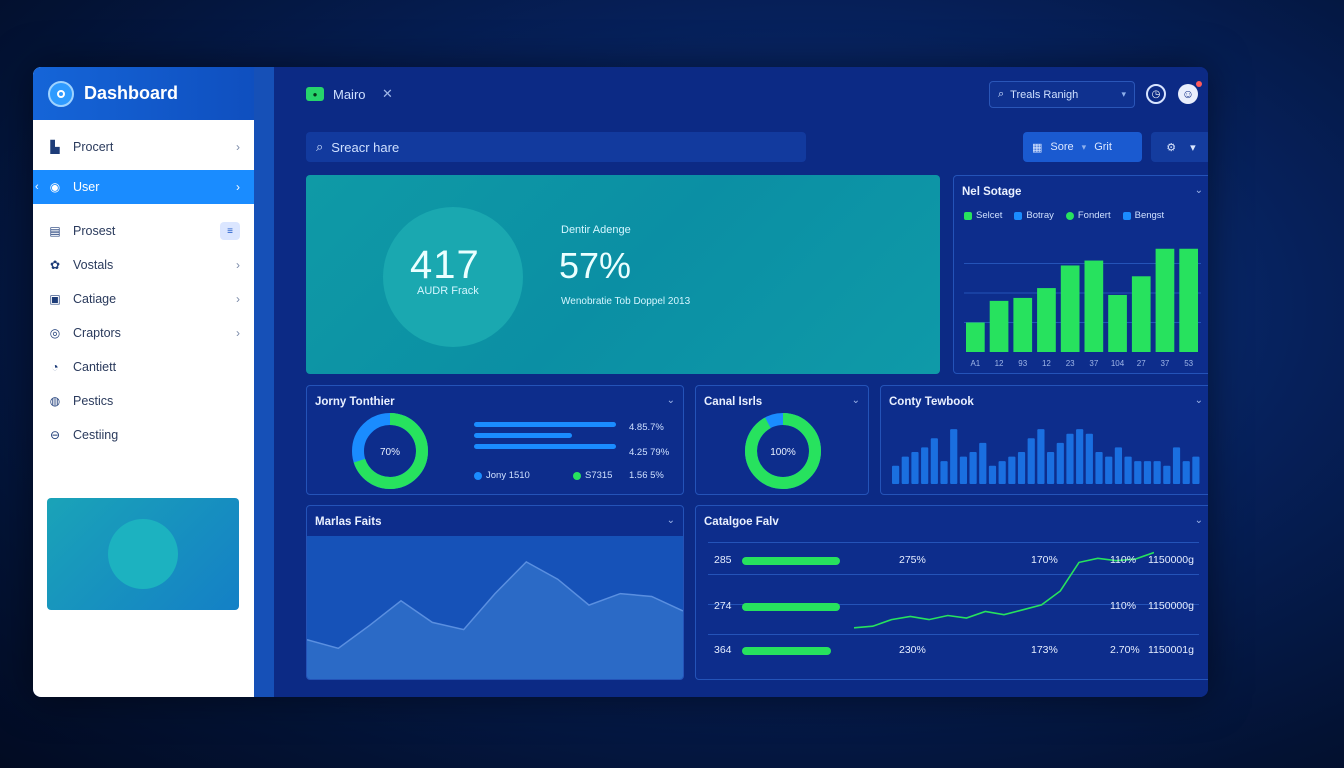 The width and height of the screenshot is (1344, 768). What do you see at coordinates (1093, 363) in the screenshot?
I see `tick-label: 37` at bounding box center [1093, 363].